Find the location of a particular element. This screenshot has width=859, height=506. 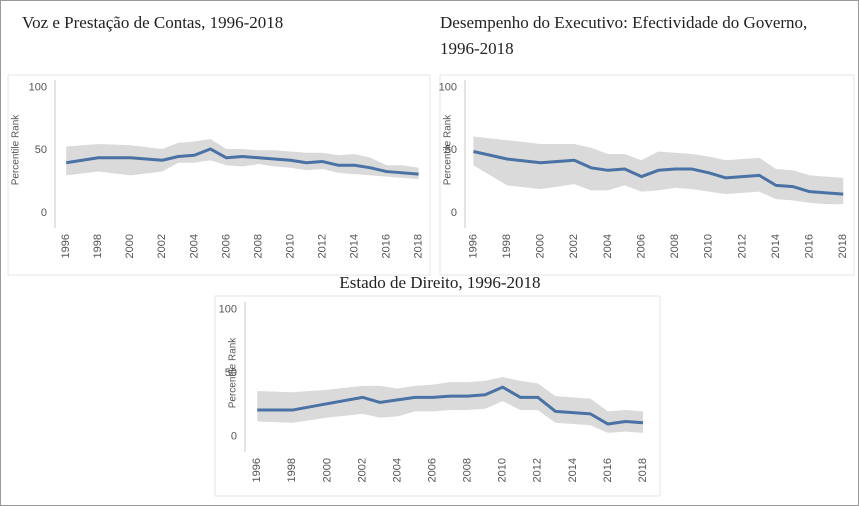

chart-title: Voz e Prestação de Contas, 1996-2018 is located at coordinates (153, 22).